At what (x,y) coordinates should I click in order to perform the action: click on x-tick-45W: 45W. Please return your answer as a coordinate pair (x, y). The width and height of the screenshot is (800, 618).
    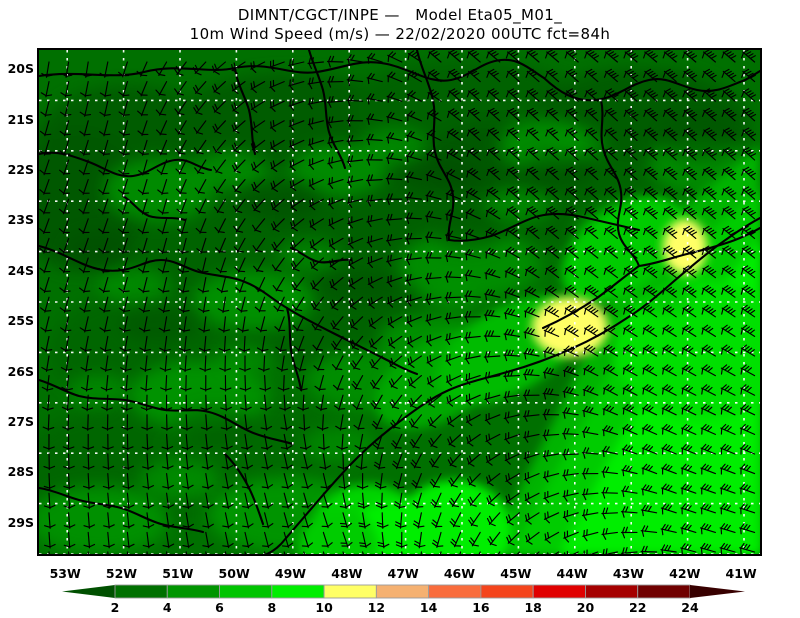
    Looking at the image, I should click on (516, 573).